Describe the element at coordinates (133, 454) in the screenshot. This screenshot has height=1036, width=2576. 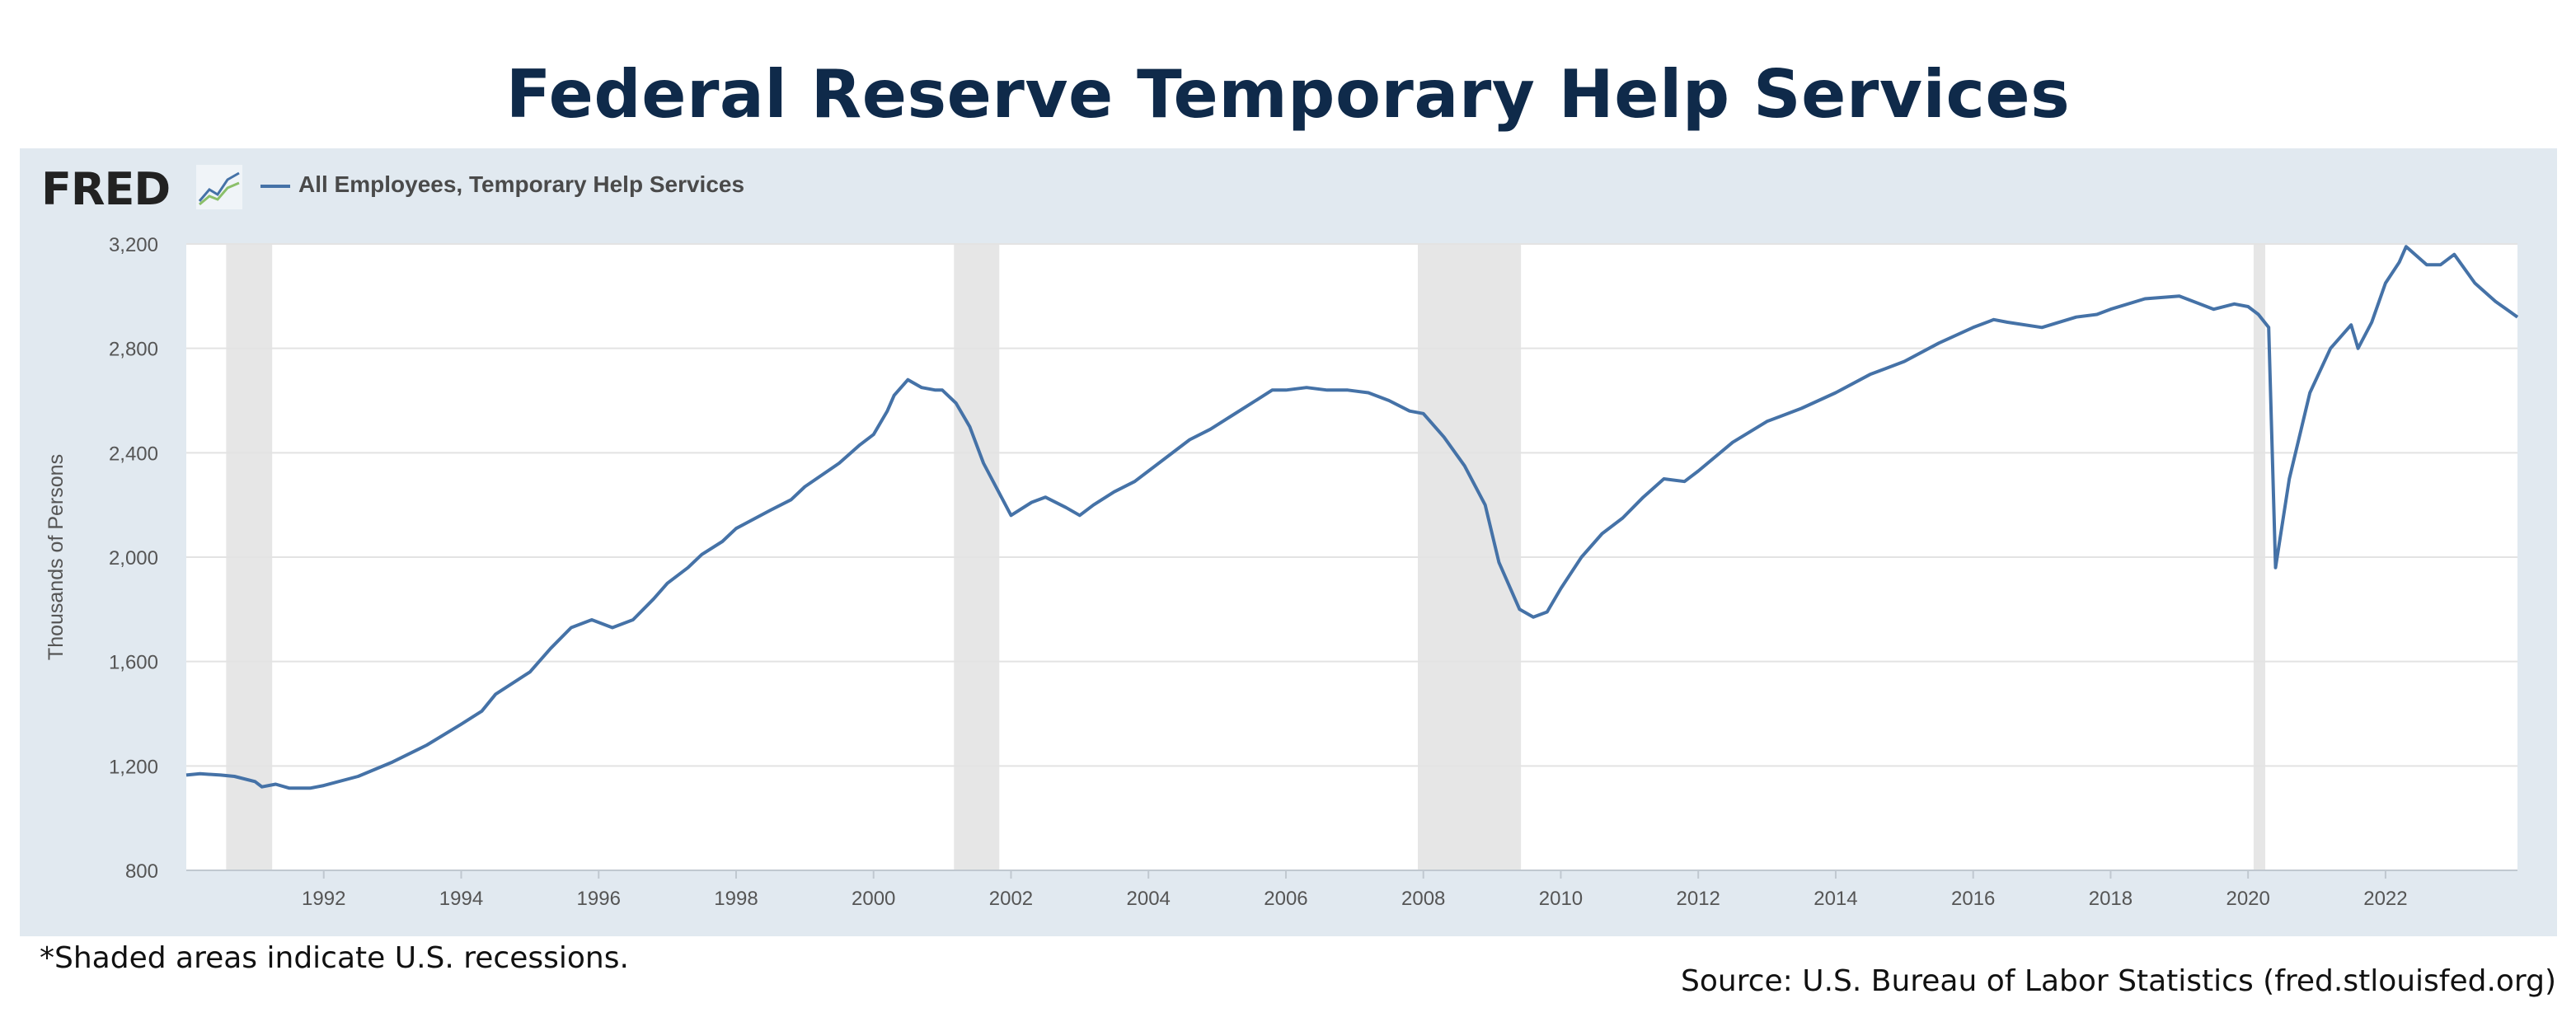
I see `y-tick-label: 2,400` at that location.